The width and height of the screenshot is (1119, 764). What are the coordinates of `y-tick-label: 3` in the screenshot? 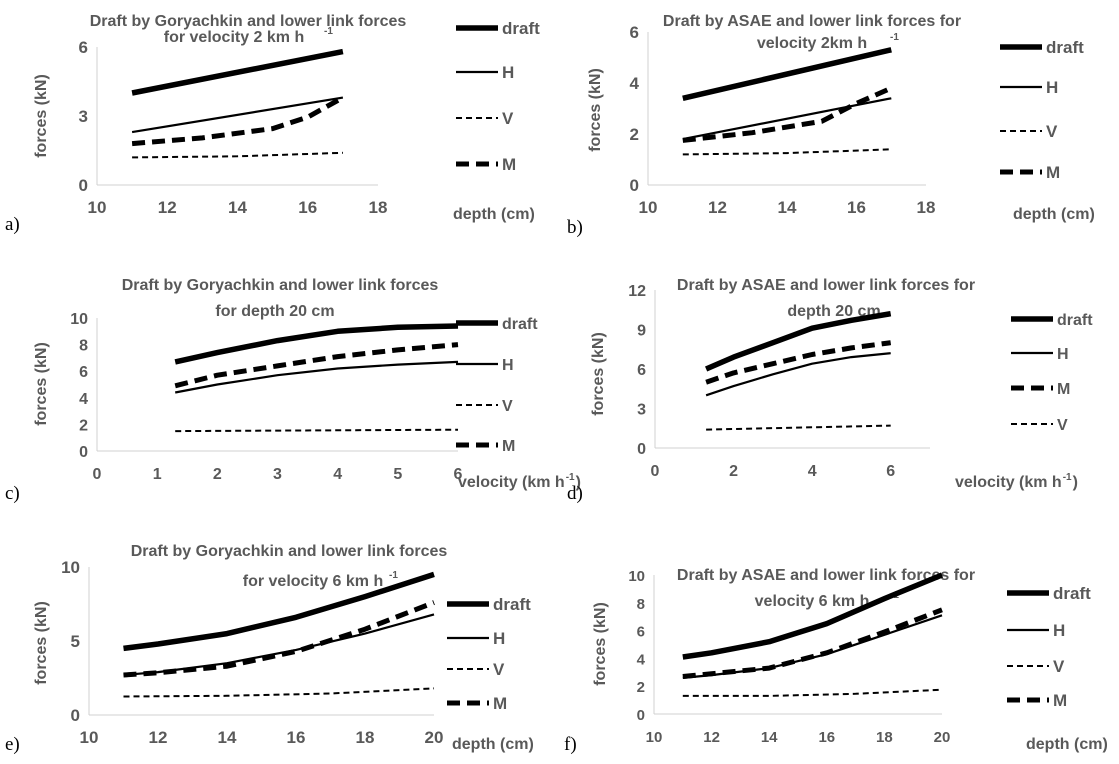 It's located at (83, 116).